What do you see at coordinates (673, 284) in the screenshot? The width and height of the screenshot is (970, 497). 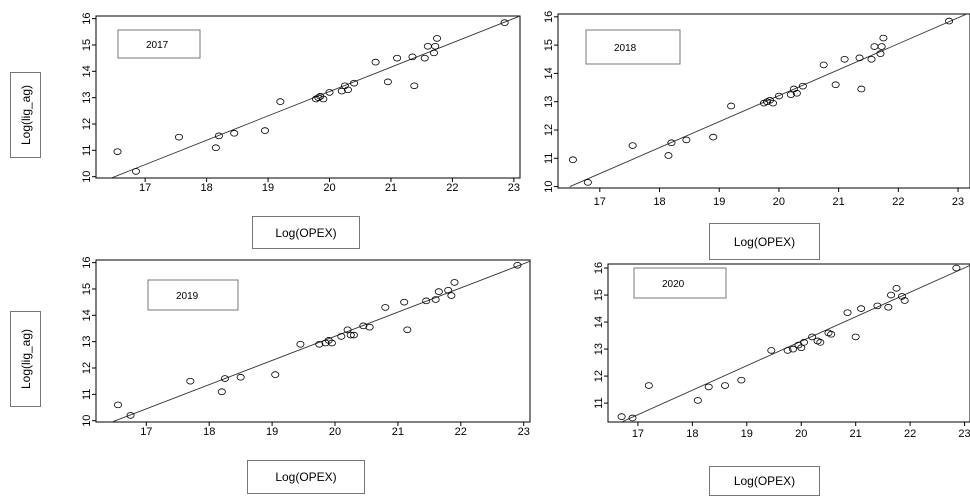 I see `legend-year-label: 2020` at bounding box center [673, 284].